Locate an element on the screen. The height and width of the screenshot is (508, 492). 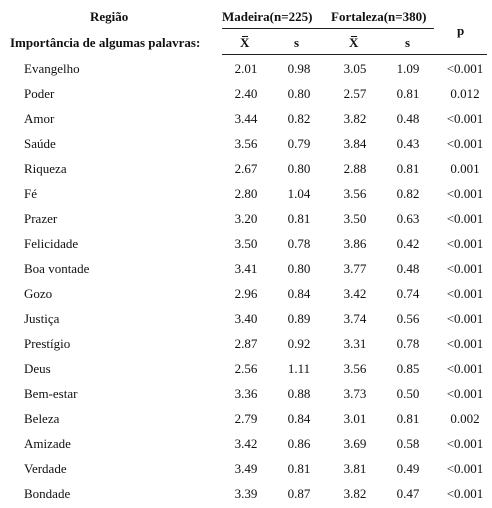
word-cell: Justiça is located at coordinates (42, 318).